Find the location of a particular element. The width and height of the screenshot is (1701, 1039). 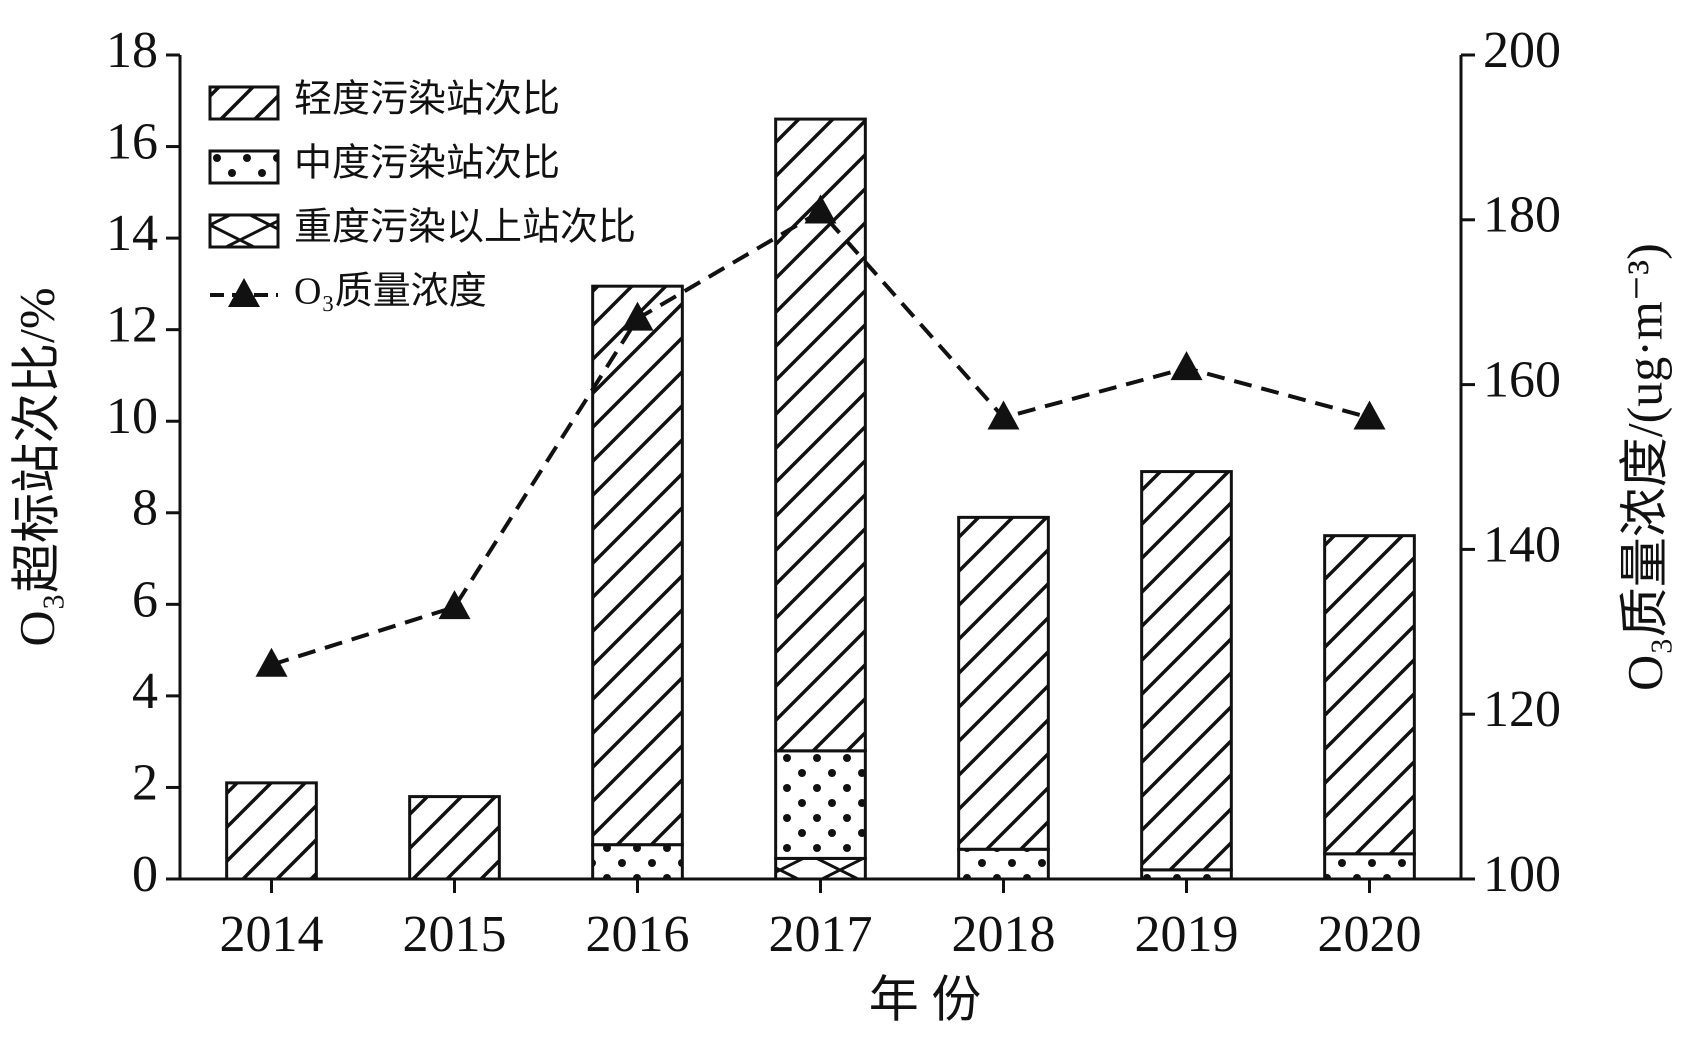

y-tick-label: 8 is located at coordinates (145, 508).